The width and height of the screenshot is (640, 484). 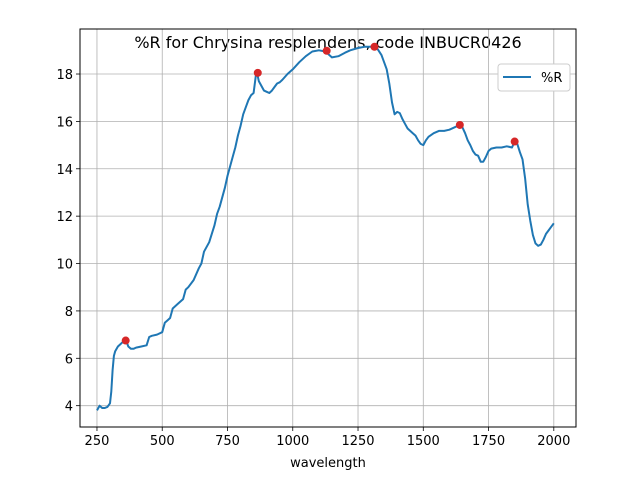 I want to click on legend: %R, so click(x=534, y=77).